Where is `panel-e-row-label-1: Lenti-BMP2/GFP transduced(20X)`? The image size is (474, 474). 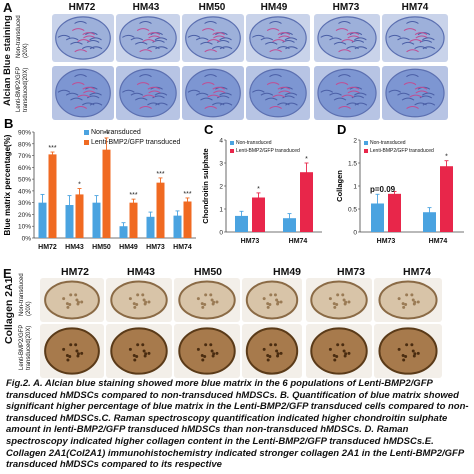 panel-e-row-label-1: Lenti-BMP2/GFP transduced(20X) is located at coordinates (25, 347).